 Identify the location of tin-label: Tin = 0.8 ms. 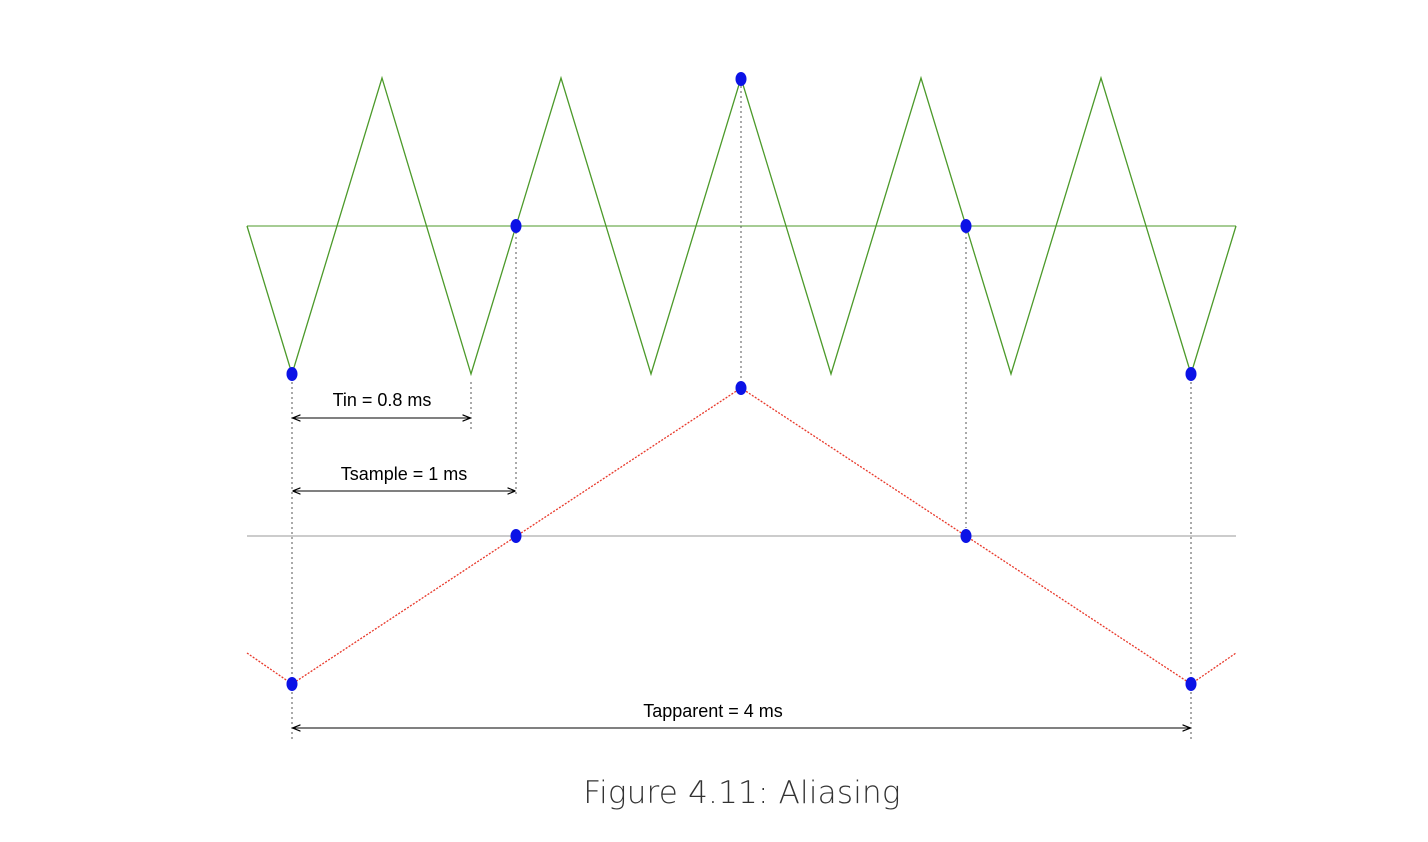
(382, 400).